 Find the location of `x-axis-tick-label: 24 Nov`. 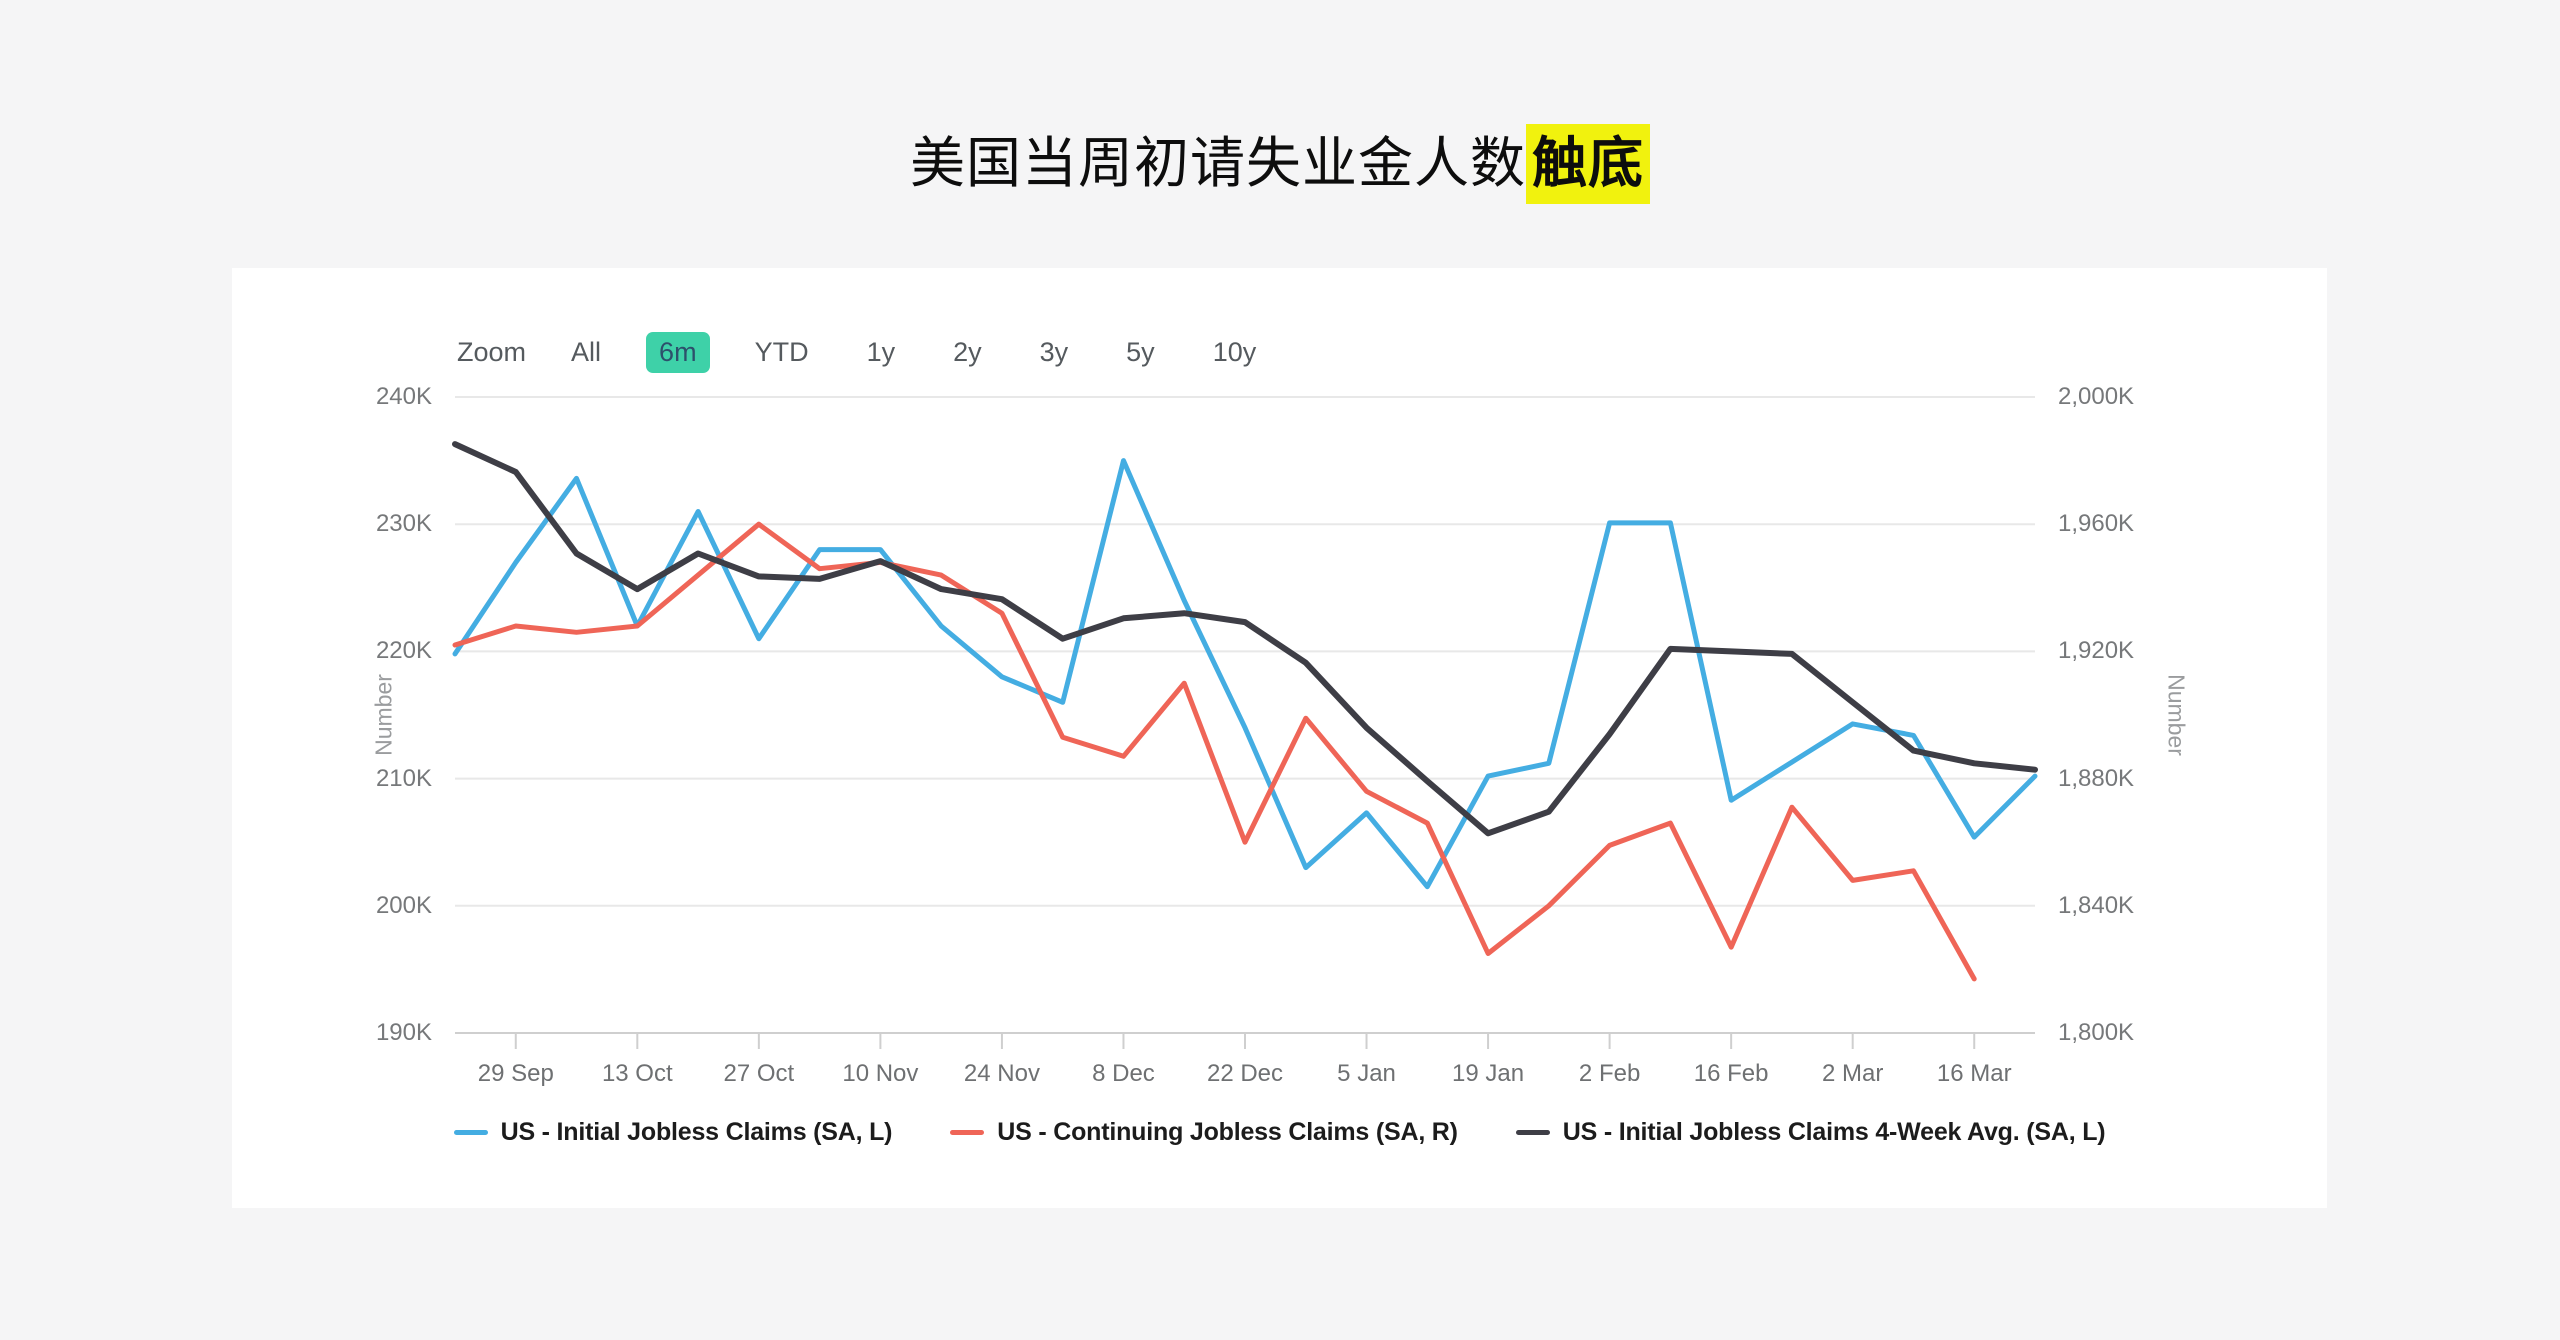

x-axis-tick-label: 24 Nov is located at coordinates (1001, 1073).